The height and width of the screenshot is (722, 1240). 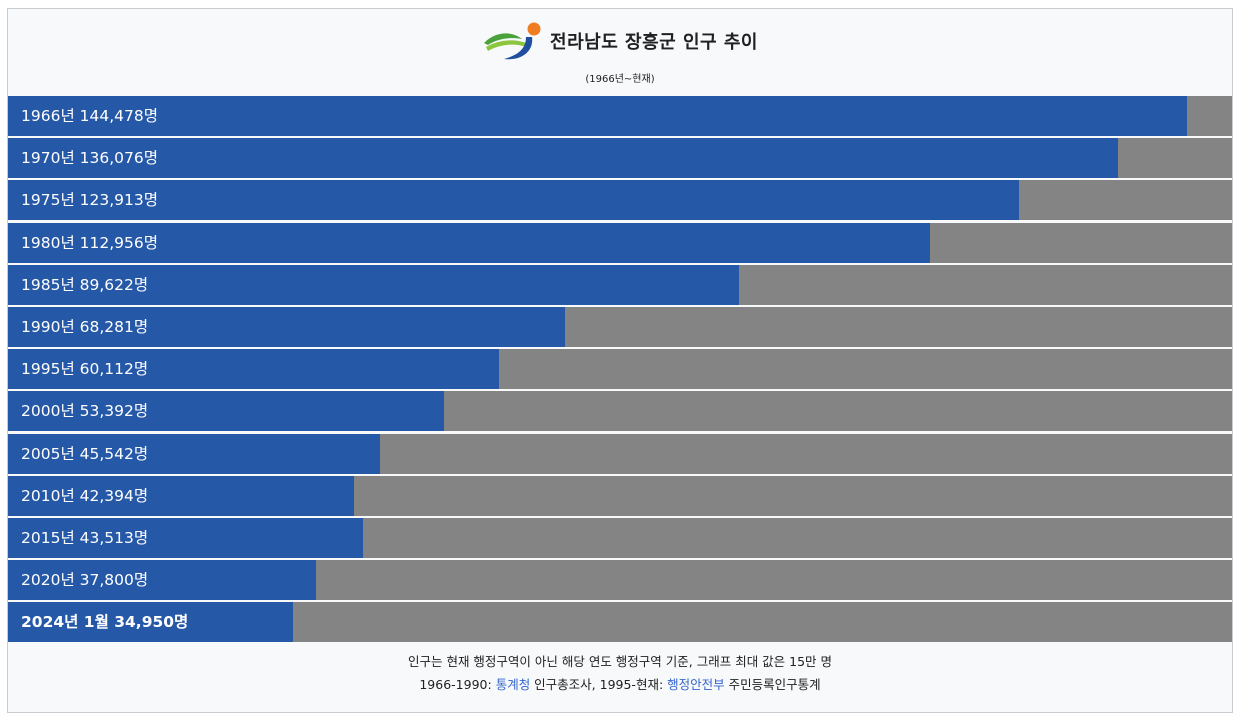 I want to click on title-row: 전라남도 장흥군 인구 추이, so click(x=620, y=41).